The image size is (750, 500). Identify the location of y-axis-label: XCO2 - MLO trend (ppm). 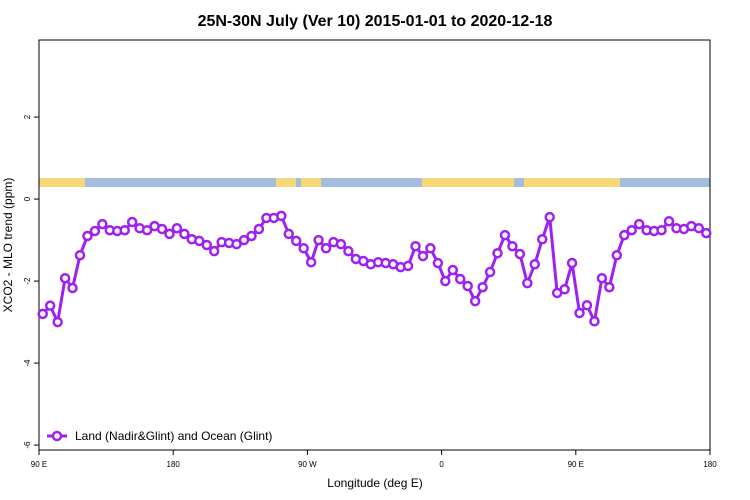
(8, 245).